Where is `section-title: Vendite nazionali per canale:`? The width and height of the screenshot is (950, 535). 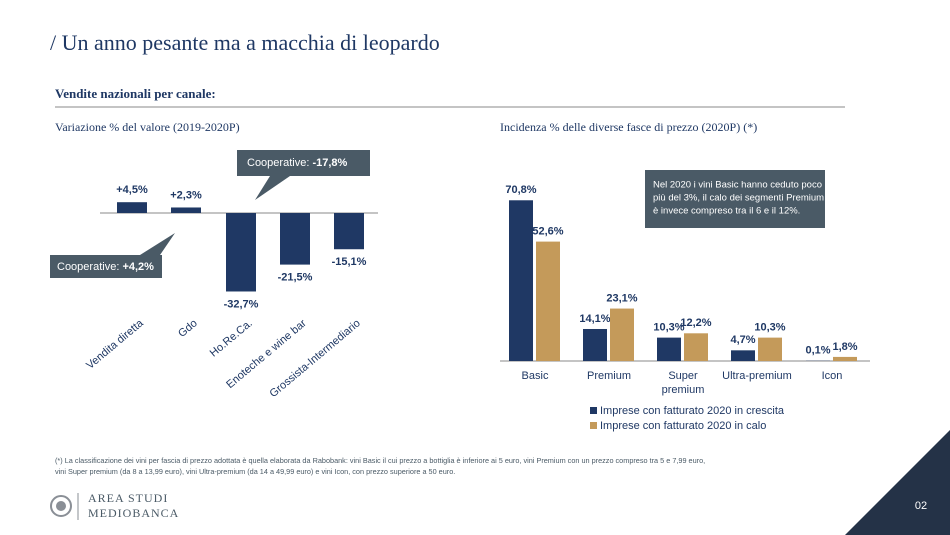 section-title: Vendite nazionali per canale: is located at coordinates (135, 93).